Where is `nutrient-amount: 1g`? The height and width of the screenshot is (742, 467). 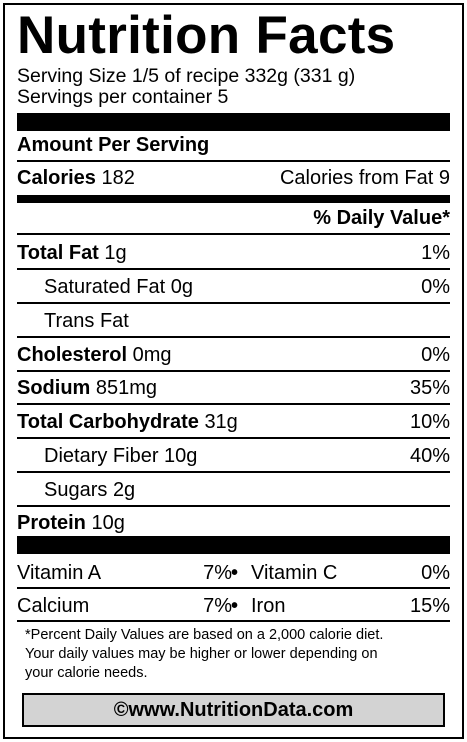
nutrient-amount: 1g is located at coordinates (115, 253).